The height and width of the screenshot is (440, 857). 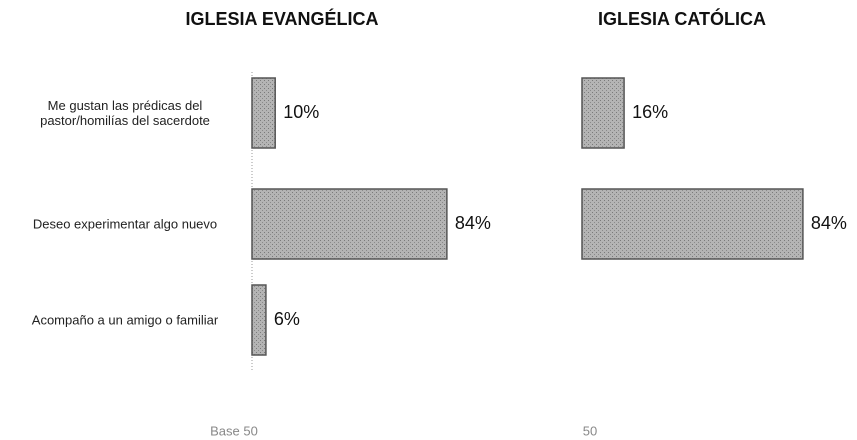 What do you see at coordinates (234, 430) in the screenshot?
I see `footer: Base 50` at bounding box center [234, 430].